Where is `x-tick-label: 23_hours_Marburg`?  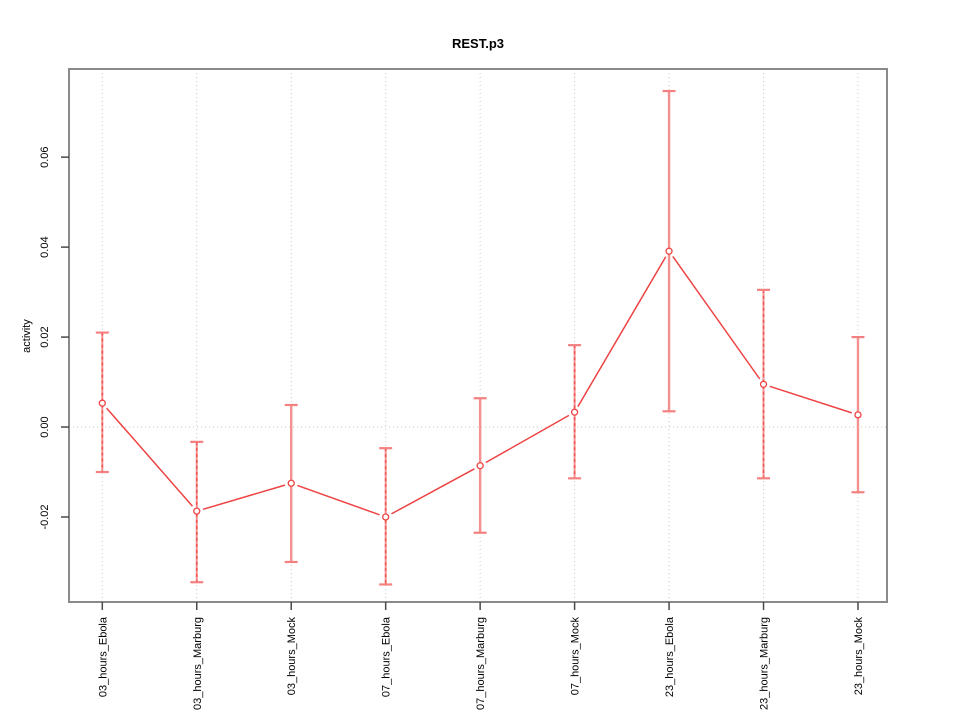 x-tick-label: 23_hours_Marburg is located at coordinates (765, 663).